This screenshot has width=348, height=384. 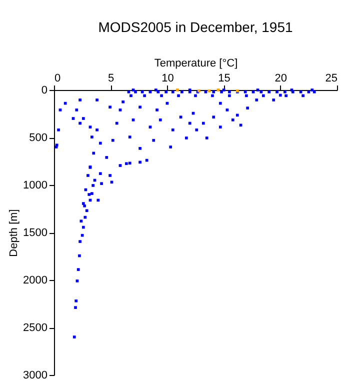 I want to click on y-tick-label: 2500, so click(x=35, y=328).